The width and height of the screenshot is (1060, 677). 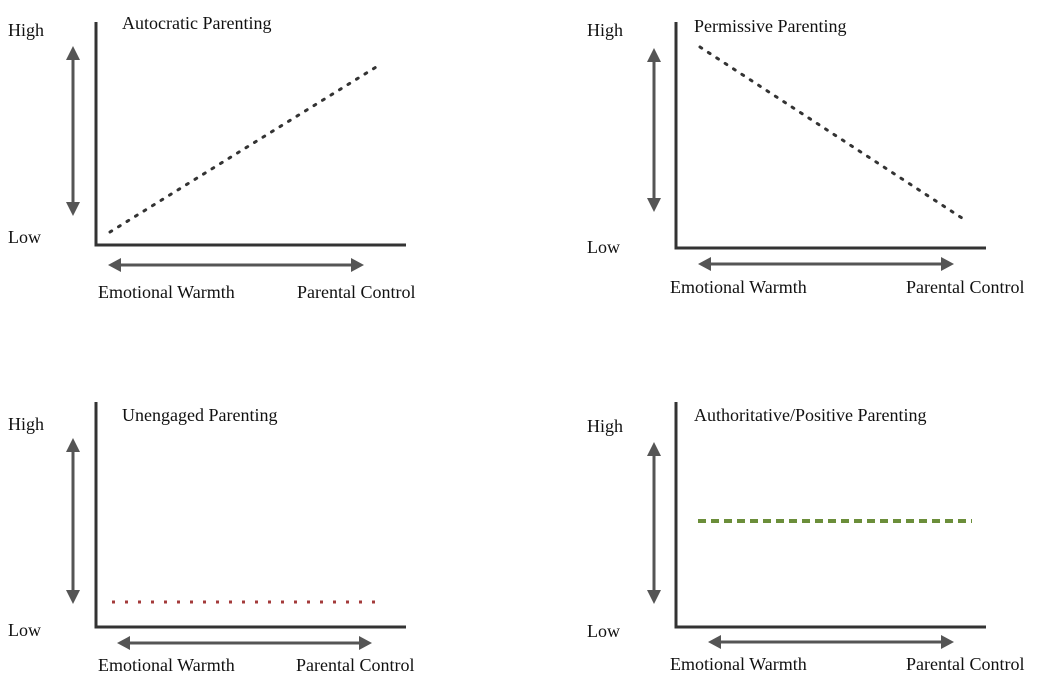 I want to click on trend-line-decreasing, so click(x=832, y=133).